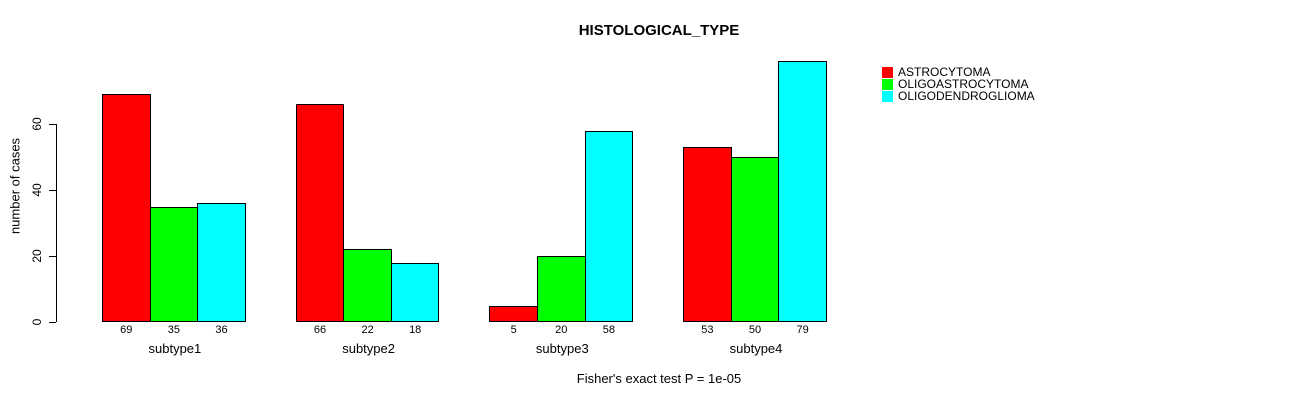  I want to click on legend-label: ASTROCYTOMA, so click(944, 72).